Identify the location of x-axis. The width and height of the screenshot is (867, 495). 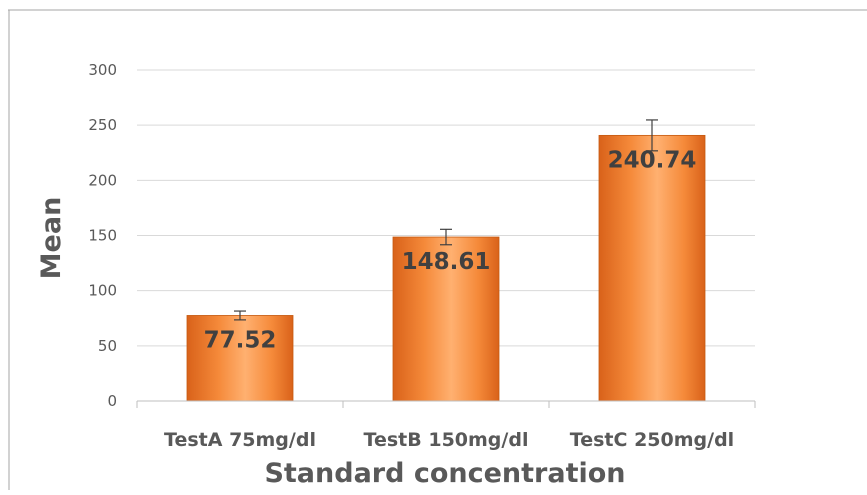
(446, 404).